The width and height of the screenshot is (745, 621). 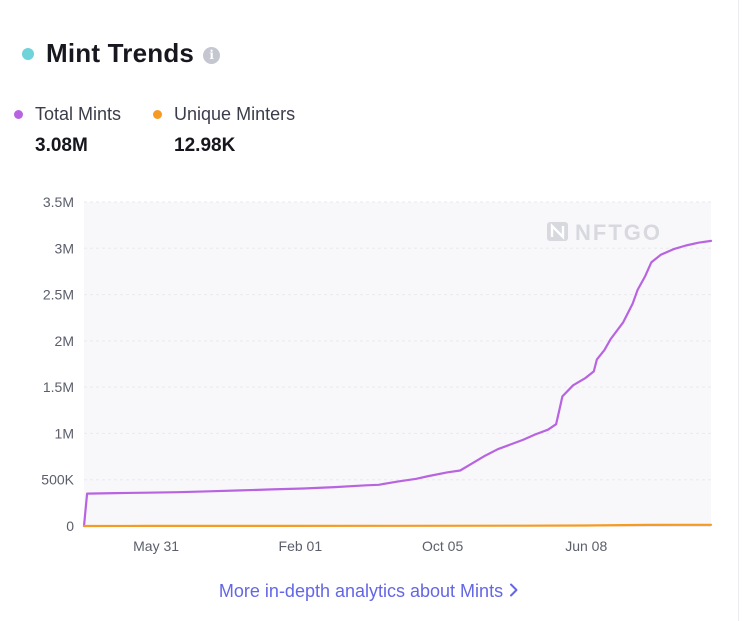 I want to click on legend-label-total-mints: Total Mints, so click(x=78, y=114).